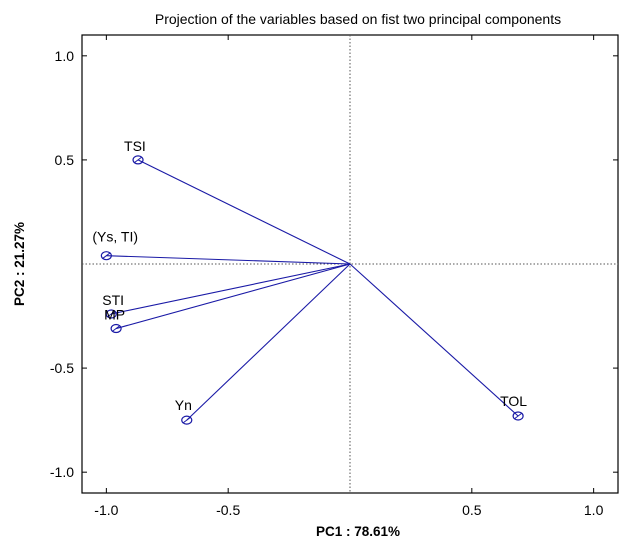 This screenshot has width=629, height=540. What do you see at coordinates (358, 531) in the screenshot?
I see `x-axis-label: PC1 : 78.61%` at bounding box center [358, 531].